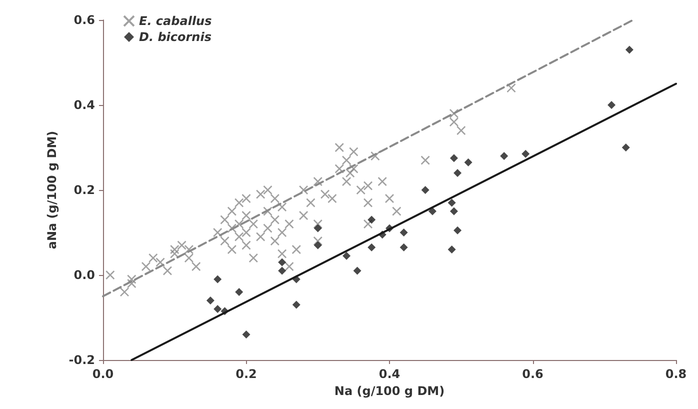  What do you see at coordinates (103, 374) in the screenshot?
I see `x-tick-label: 0.0` at bounding box center [103, 374].